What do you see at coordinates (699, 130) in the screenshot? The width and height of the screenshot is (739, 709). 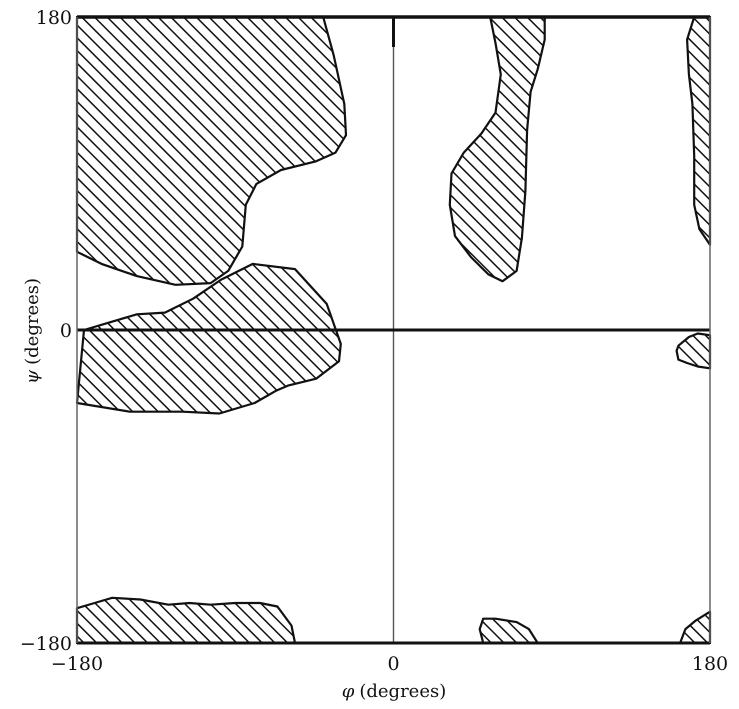 I see `region-right-edge-upper` at bounding box center [699, 130].